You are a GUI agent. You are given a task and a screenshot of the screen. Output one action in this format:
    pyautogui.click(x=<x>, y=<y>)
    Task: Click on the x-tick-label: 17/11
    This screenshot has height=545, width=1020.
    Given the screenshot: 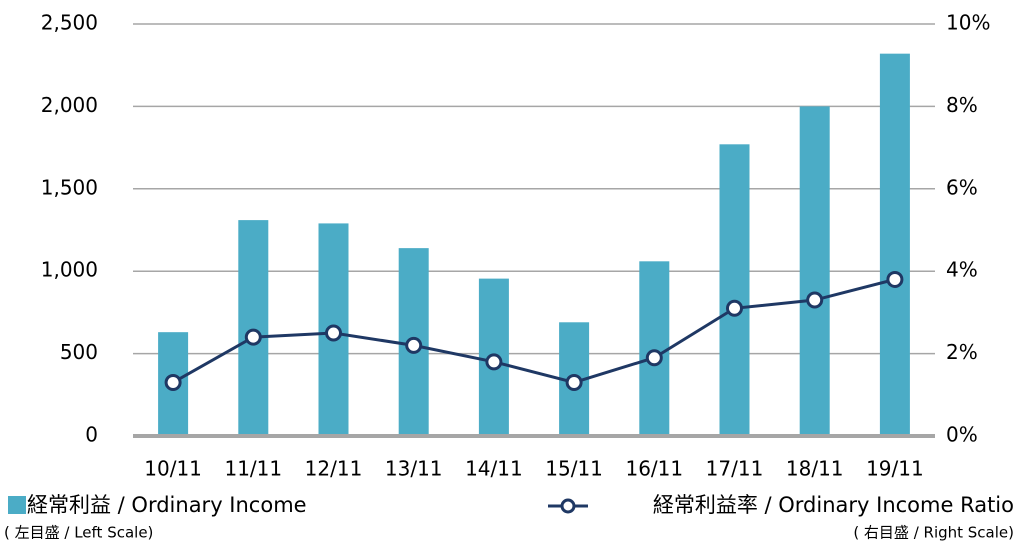 What is the action you would take?
    pyautogui.click(x=735, y=469)
    